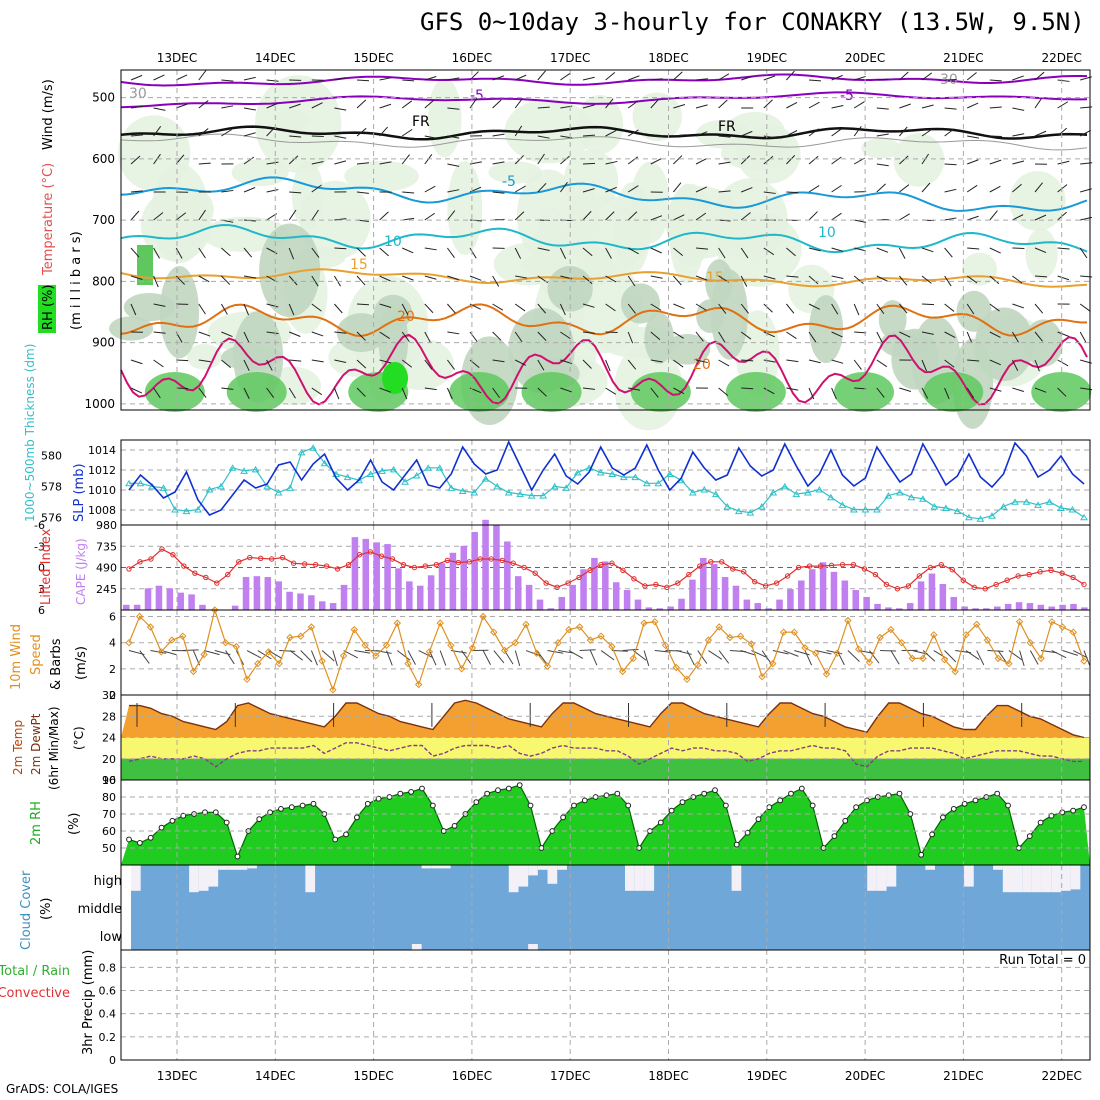 Image resolution: width=1100 pixels, height=1100 pixels. What do you see at coordinates (109, 797) in the screenshot?
I see `rh-tick: 80` at bounding box center [109, 797].